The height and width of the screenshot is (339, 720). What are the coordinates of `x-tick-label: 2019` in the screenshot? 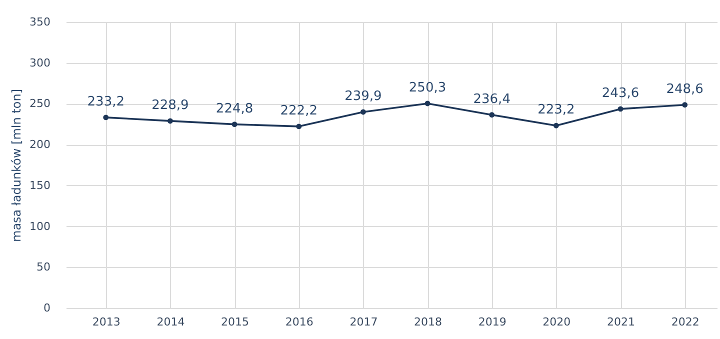 It's located at (492, 322).